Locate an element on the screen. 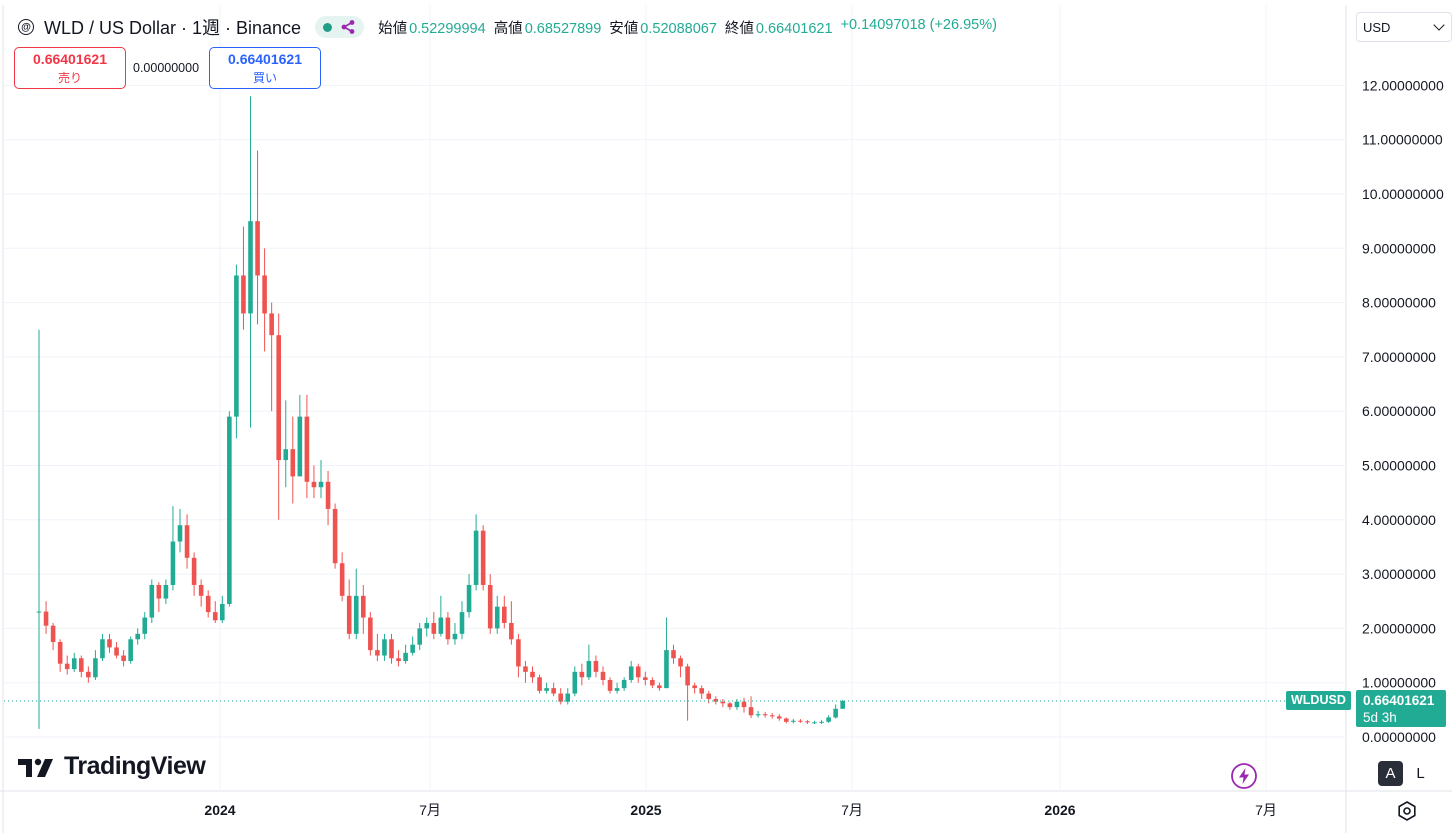 This screenshot has height=833, width=1452. sell-button: 0.66401621 売り is located at coordinates (70, 68).